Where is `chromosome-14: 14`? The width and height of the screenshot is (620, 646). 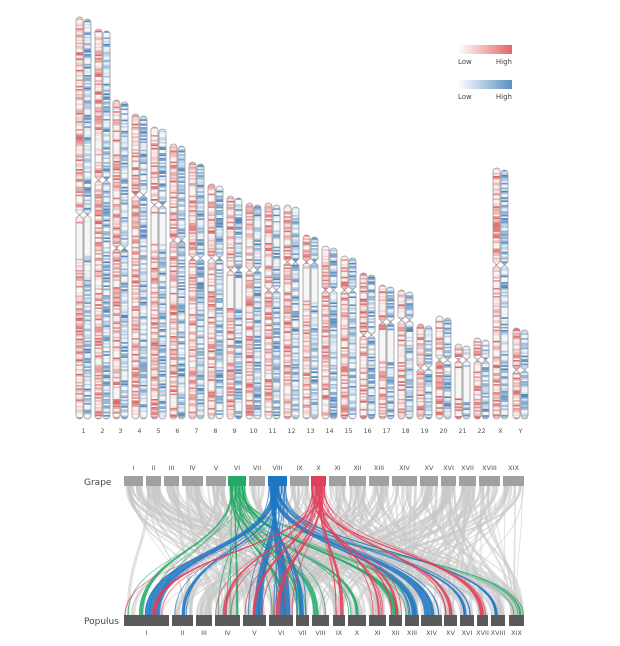
chromosome-14: 14 is located at coordinates (329, 431).